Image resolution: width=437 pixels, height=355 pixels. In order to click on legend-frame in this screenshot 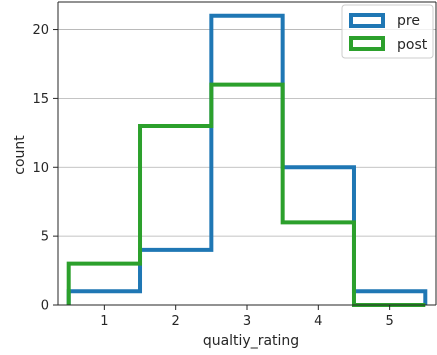, I will do `click(387, 31)`.